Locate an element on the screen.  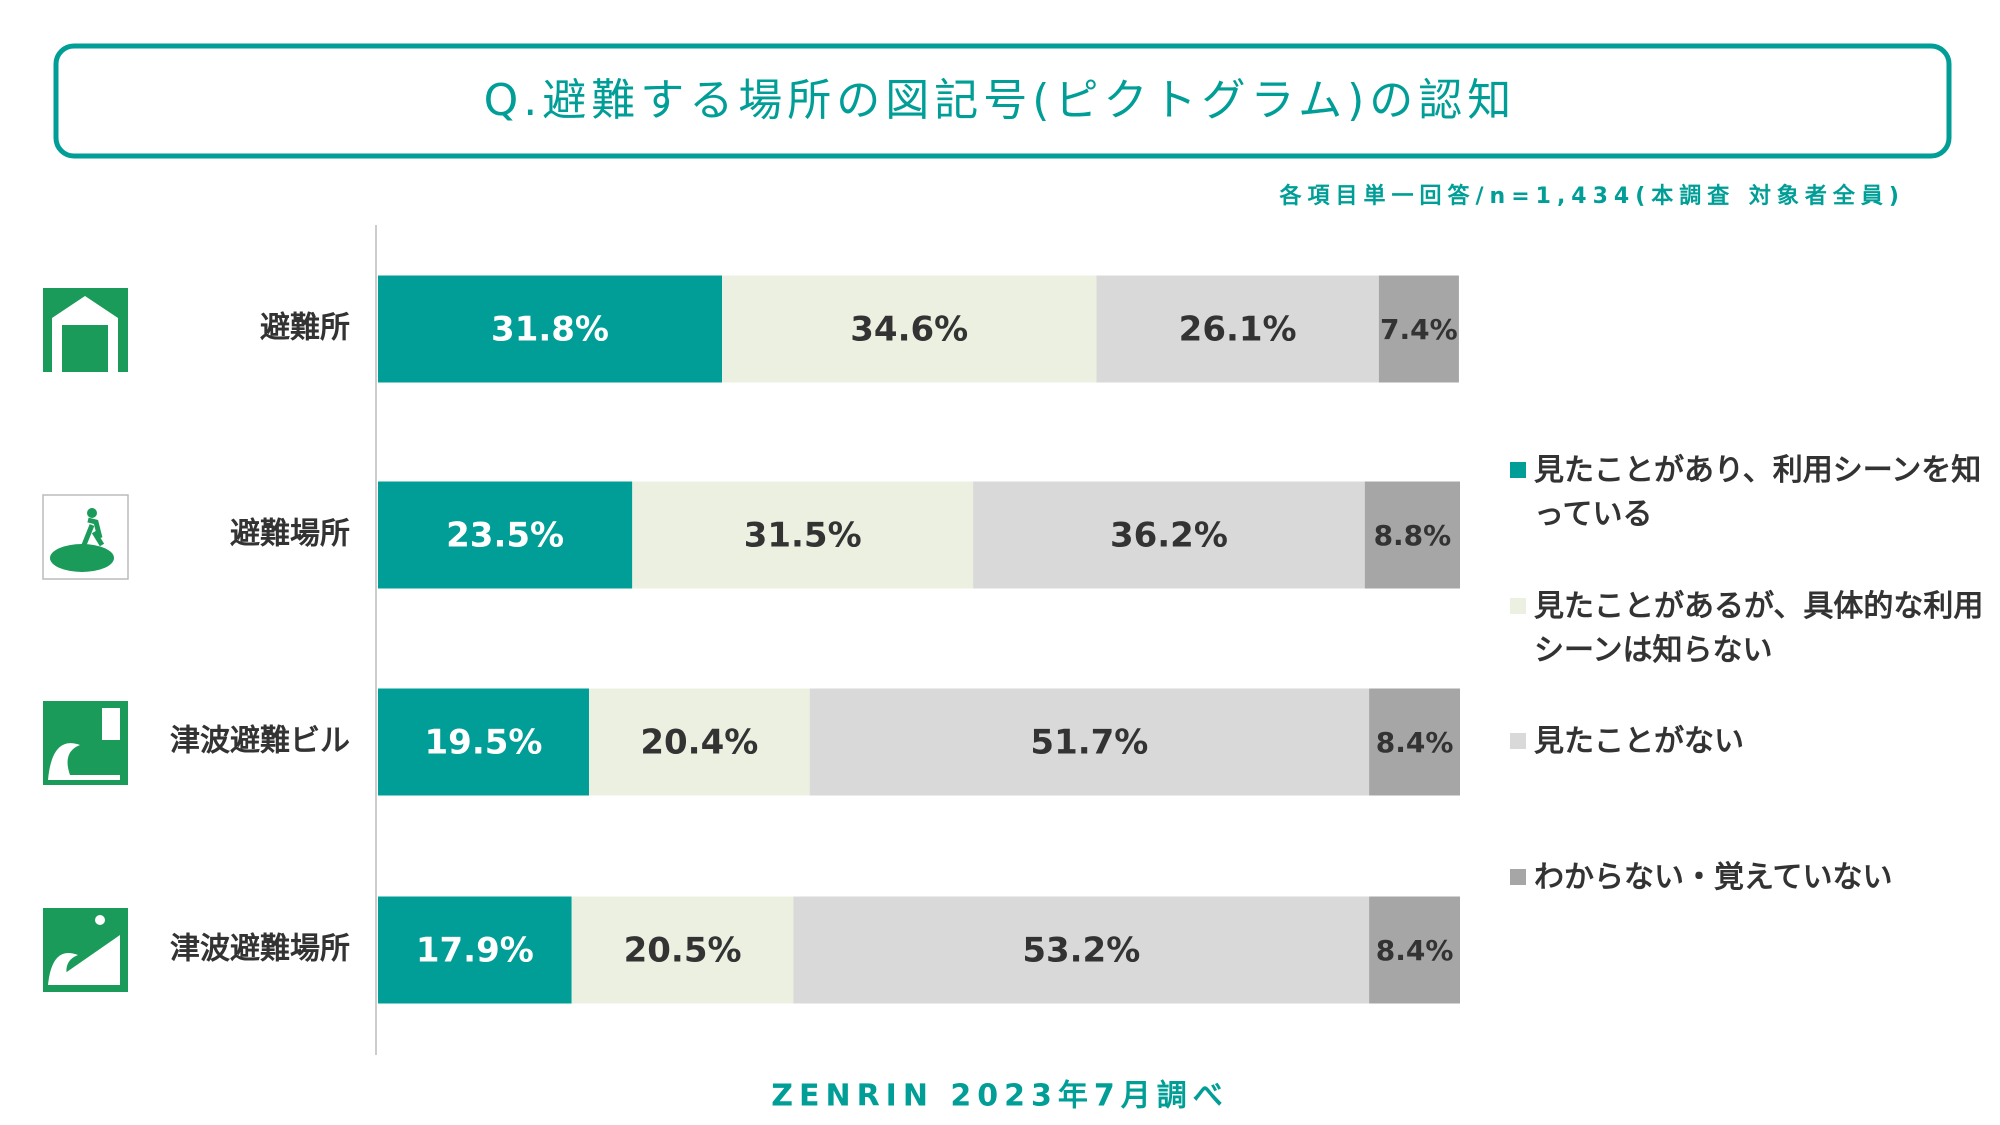
title-box is located at coordinates (1002, 101).